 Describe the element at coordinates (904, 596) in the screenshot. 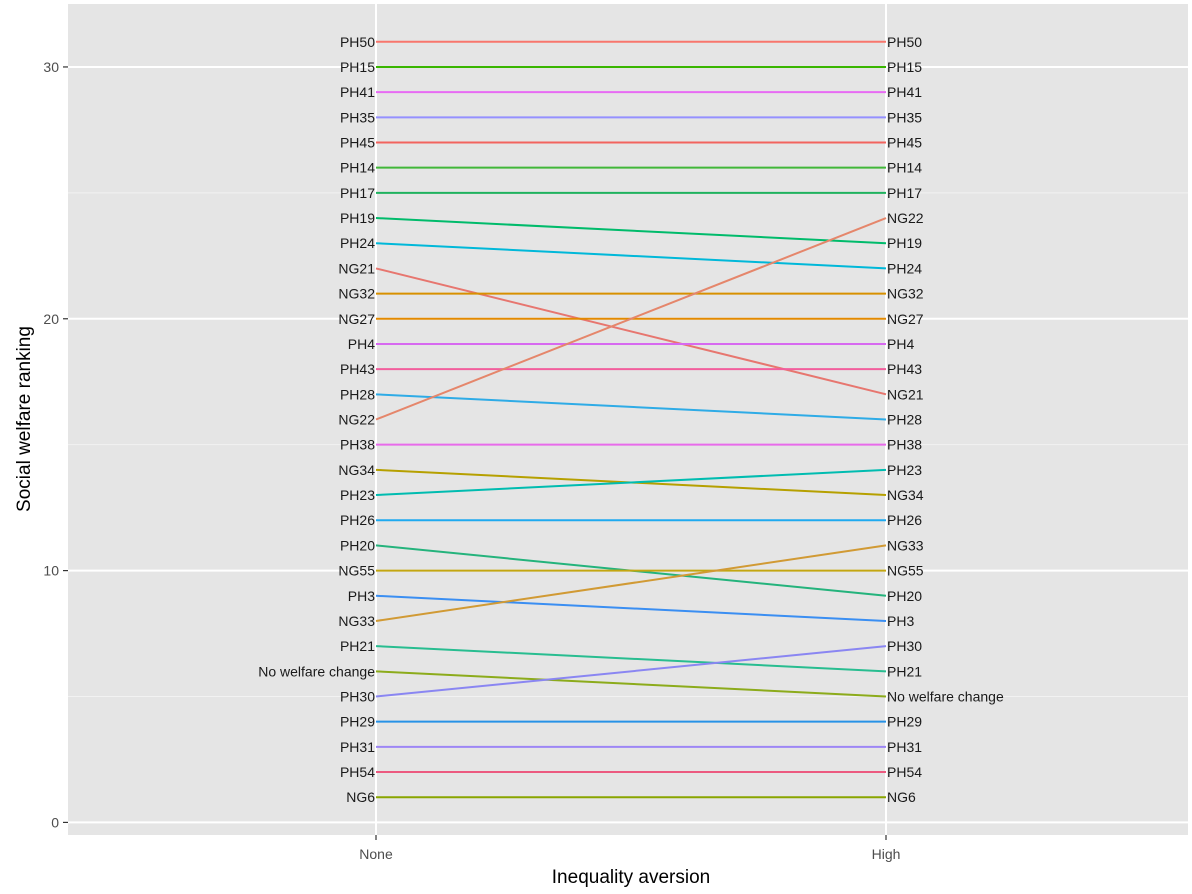

I see `series-label-end: PH20` at that location.